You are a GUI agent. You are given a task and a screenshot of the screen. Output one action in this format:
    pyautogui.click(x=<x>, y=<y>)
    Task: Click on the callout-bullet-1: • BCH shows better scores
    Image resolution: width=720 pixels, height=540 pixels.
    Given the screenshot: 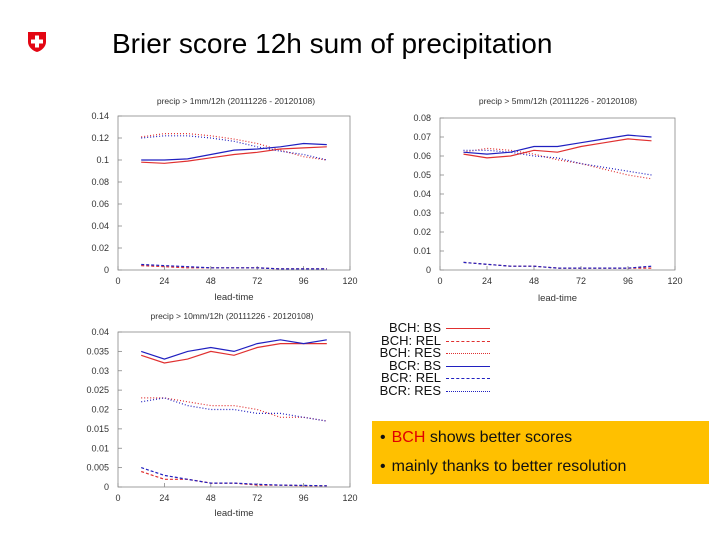 What is the action you would take?
    pyautogui.click(x=476, y=438)
    